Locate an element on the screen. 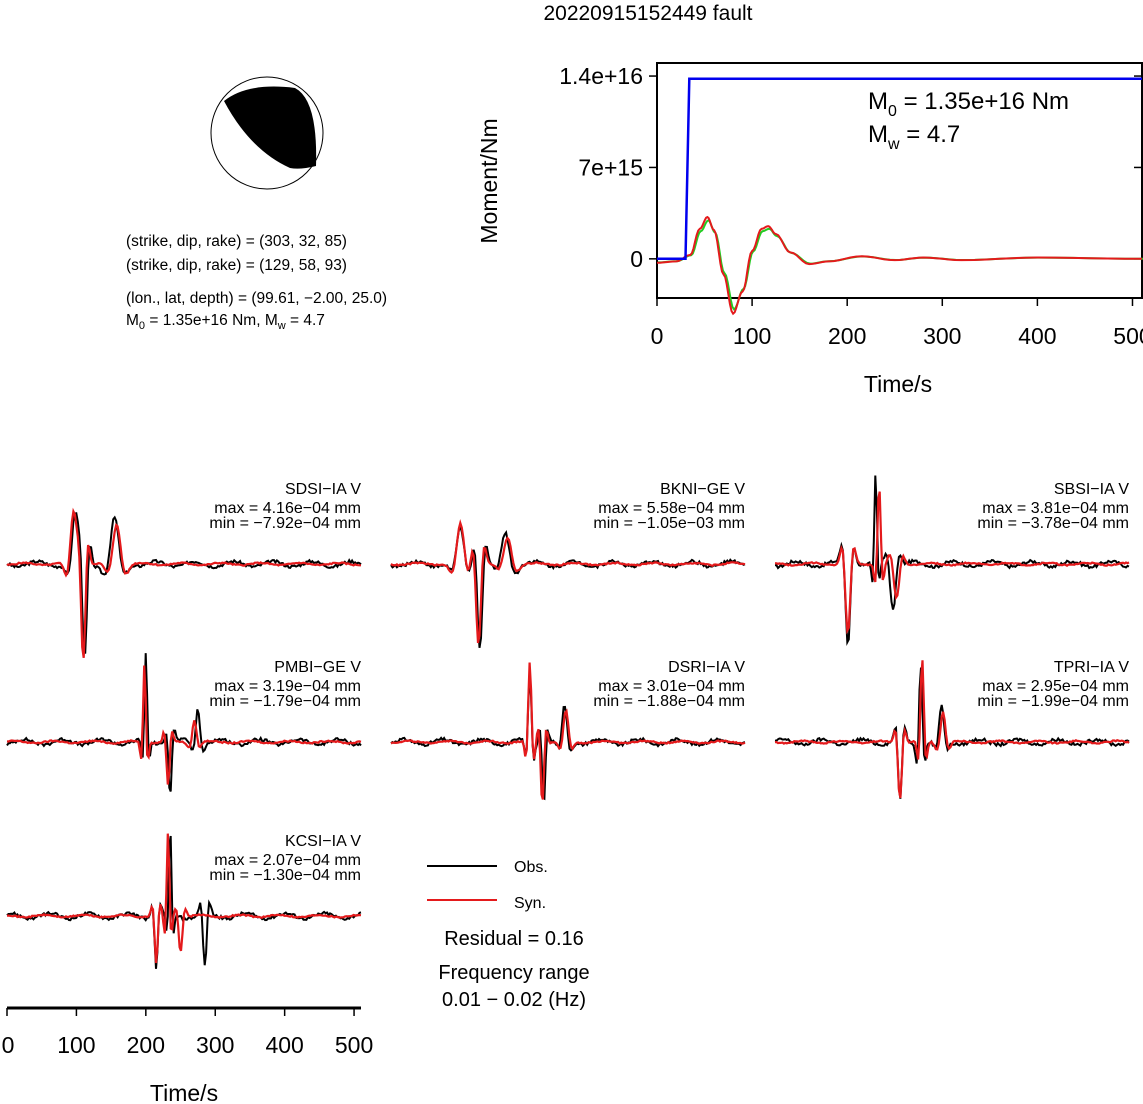 The width and height of the screenshot is (1143, 1104). moment-y-tick-label: 1.4e+16 is located at coordinates (601, 76).